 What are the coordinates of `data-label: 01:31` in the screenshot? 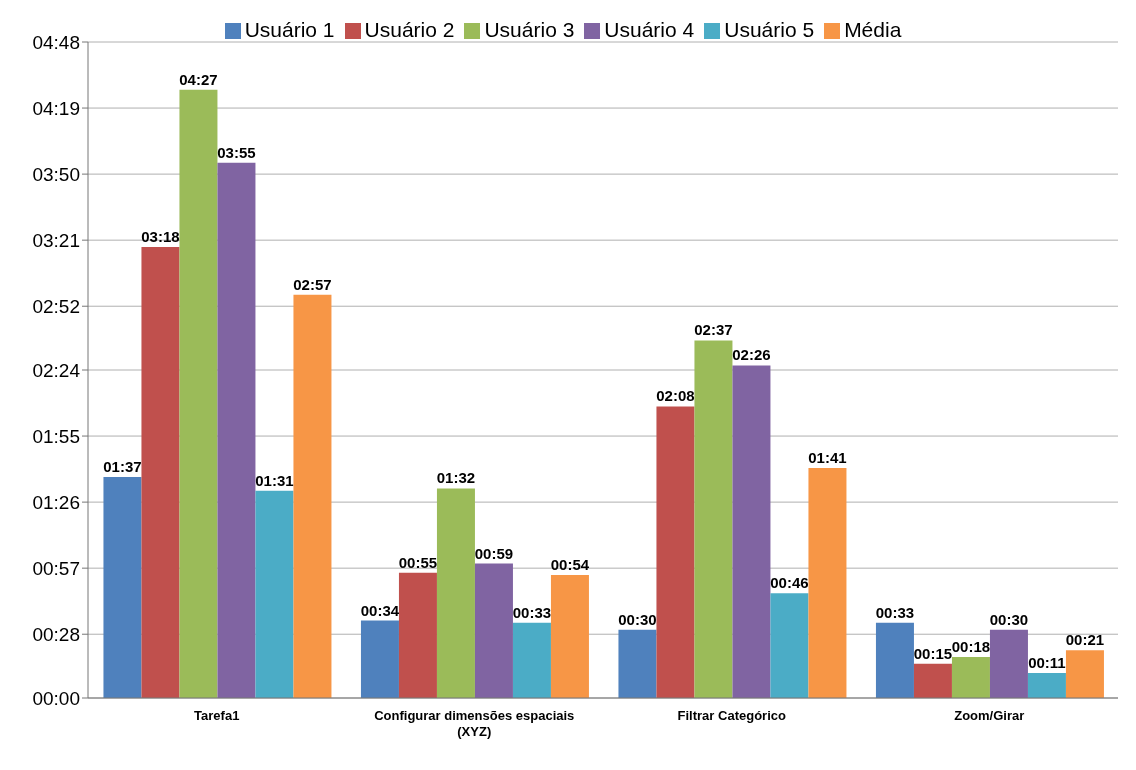 It's located at (274, 480).